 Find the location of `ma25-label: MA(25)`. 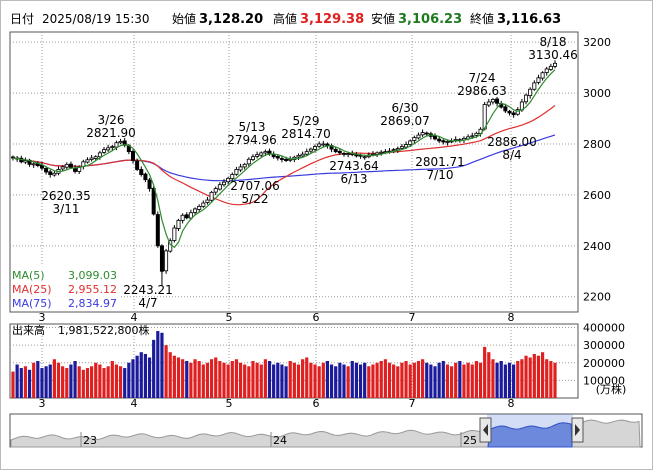

ma25-label: MA(25) is located at coordinates (32, 289).